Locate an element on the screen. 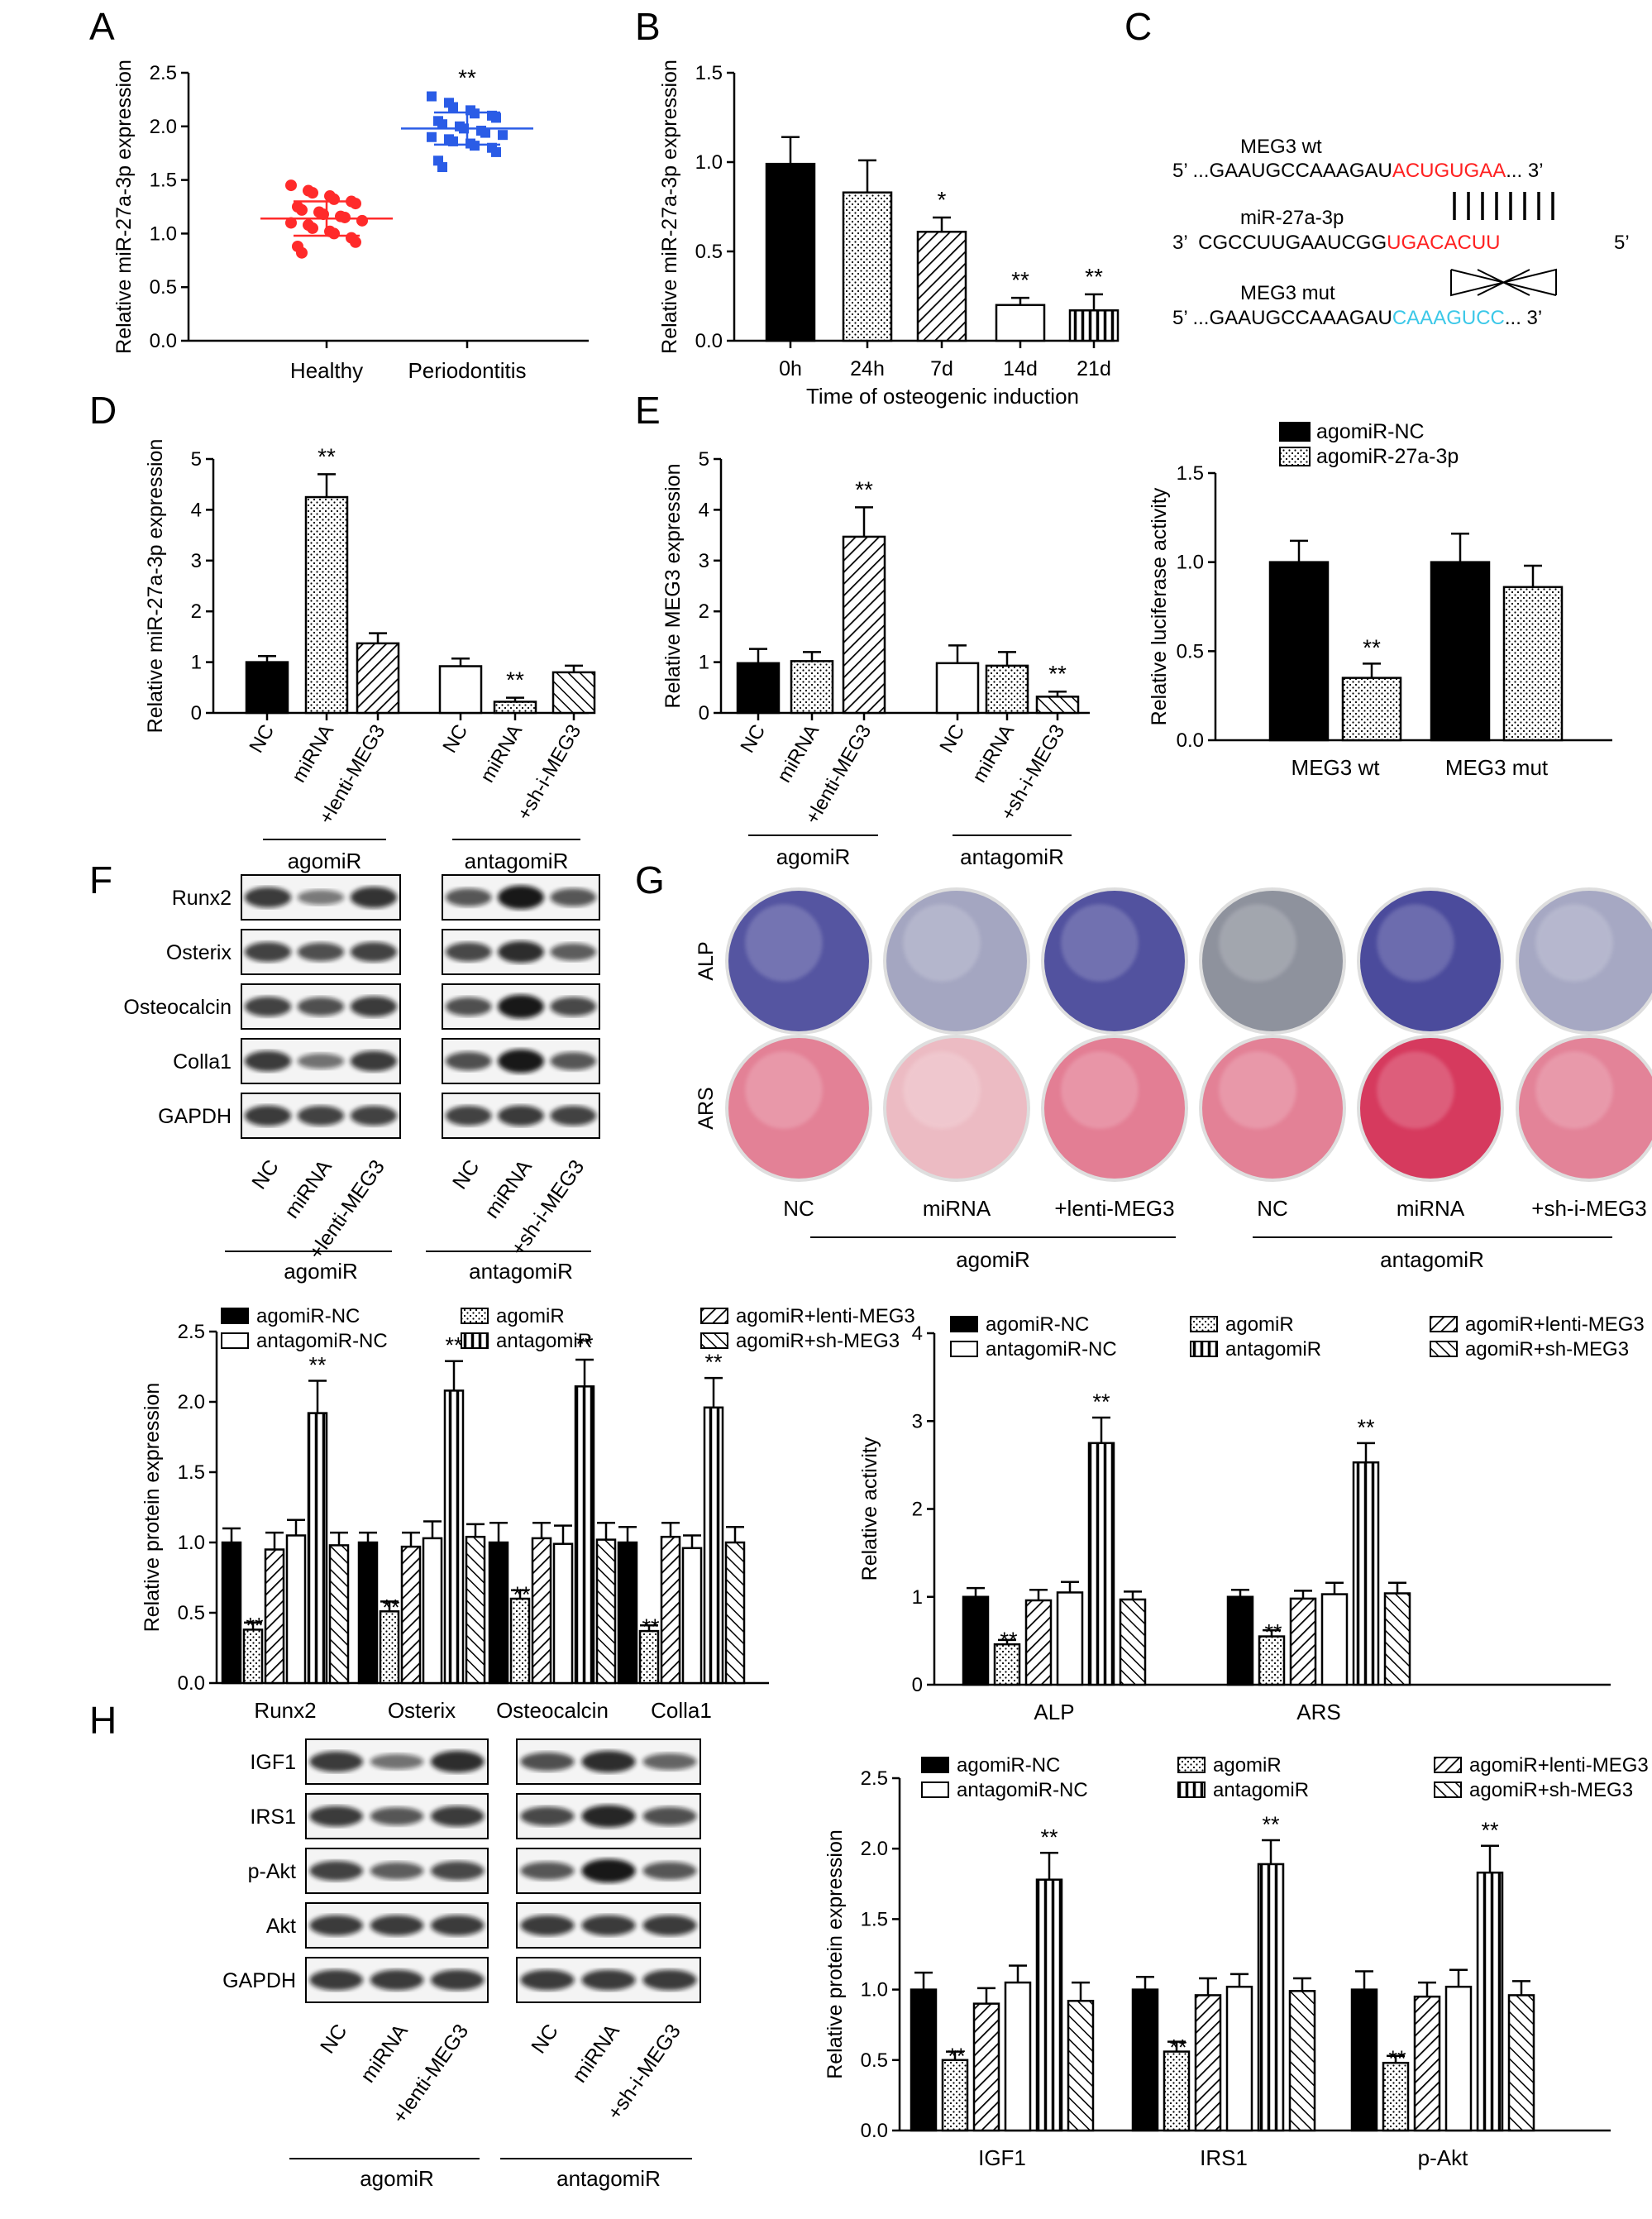 This screenshot has width=1652, height=2219. bar-miRNA is located at coordinates (515, 708).